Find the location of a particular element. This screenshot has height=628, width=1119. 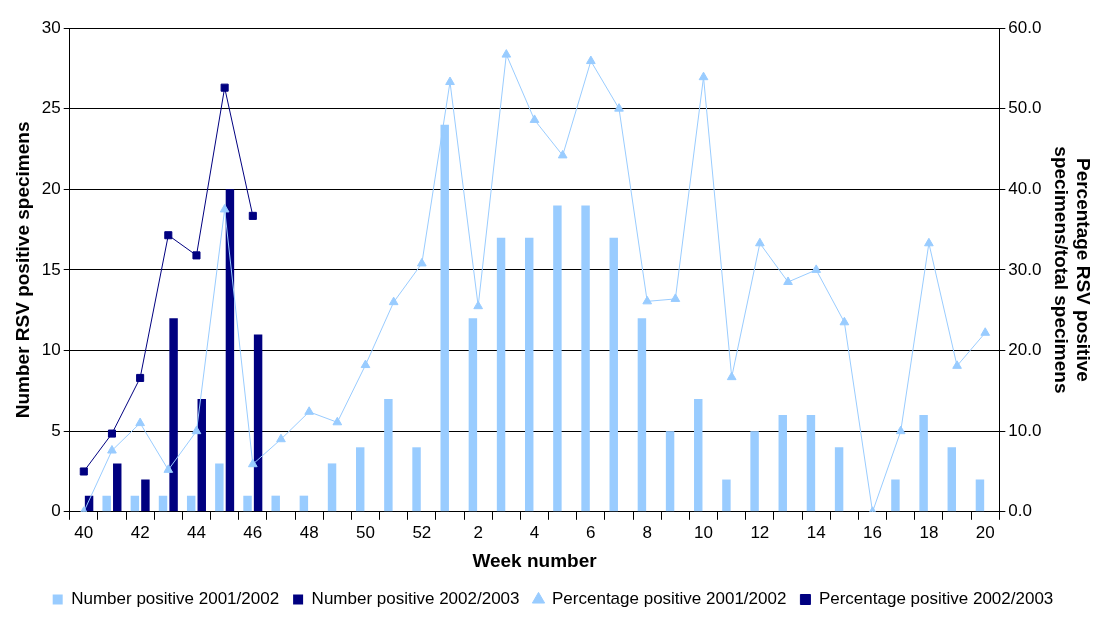

y2-tick-label: 30.0 is located at coordinates (1025, 269).